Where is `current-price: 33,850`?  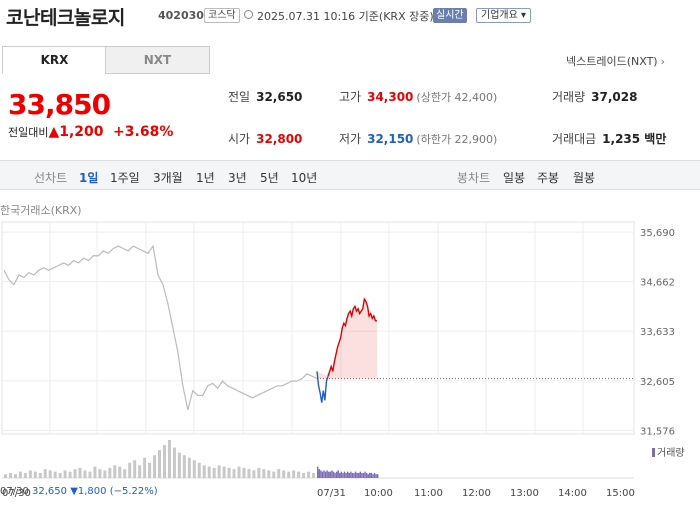 current-price: 33,850 is located at coordinates (59, 104).